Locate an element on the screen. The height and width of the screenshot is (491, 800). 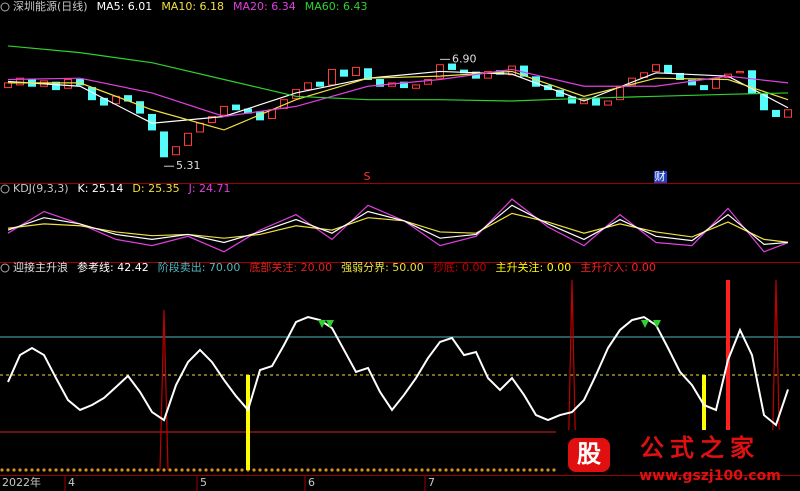
header-text: 迎接主升浪 is located at coordinates (40, 267).